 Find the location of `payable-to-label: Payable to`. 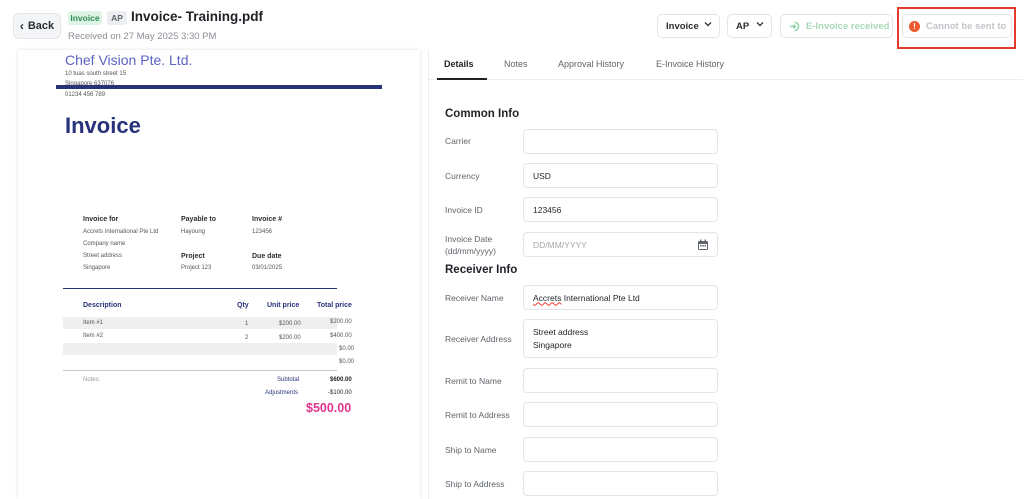

payable-to-label: Payable to is located at coordinates (199, 219).